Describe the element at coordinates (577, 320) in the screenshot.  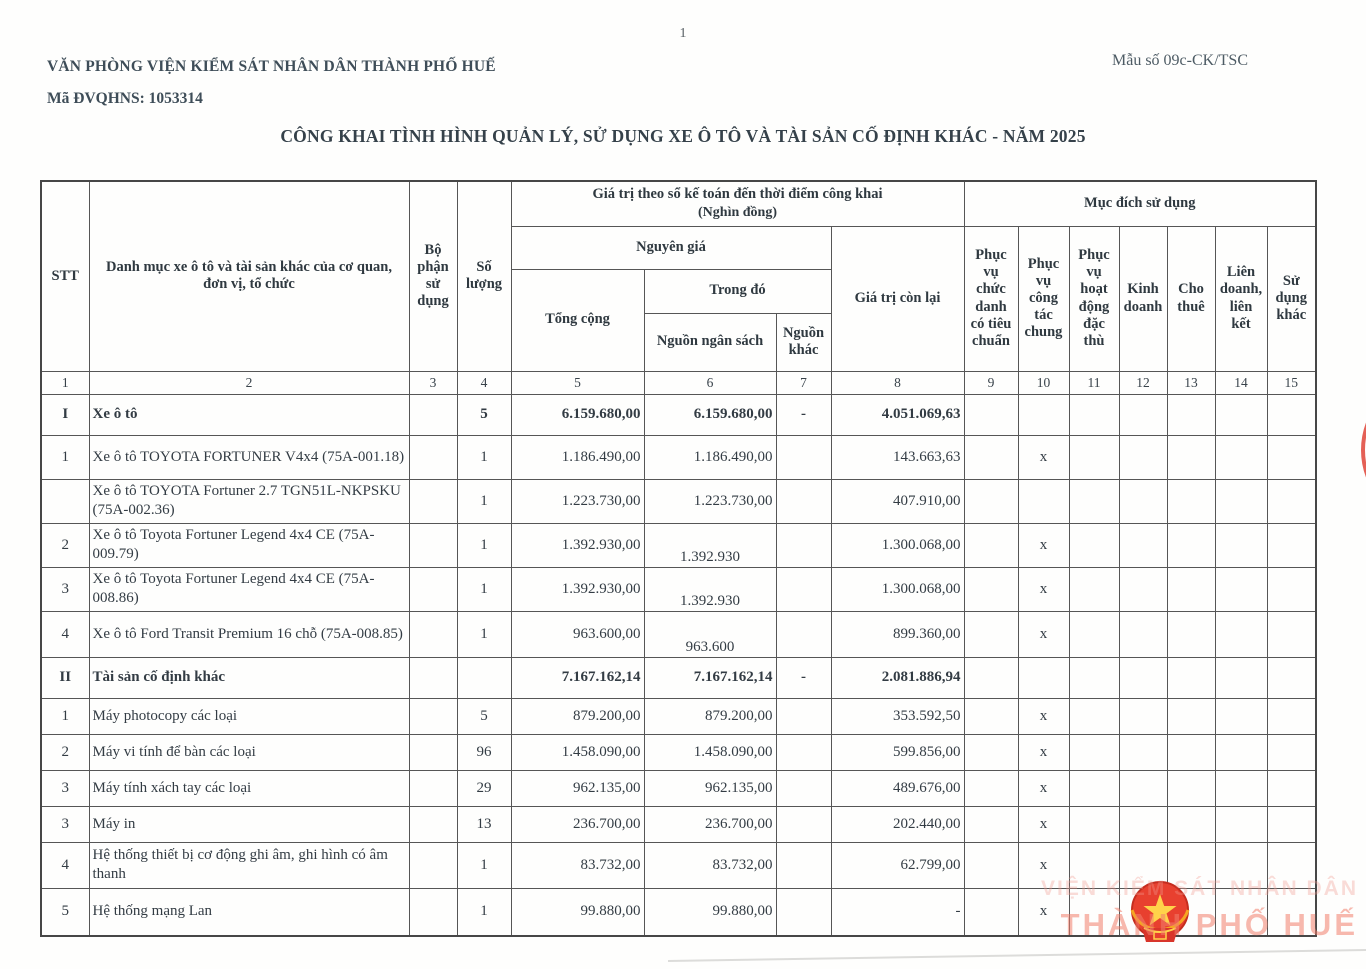
I see `header-total: Tổng cộng` at that location.